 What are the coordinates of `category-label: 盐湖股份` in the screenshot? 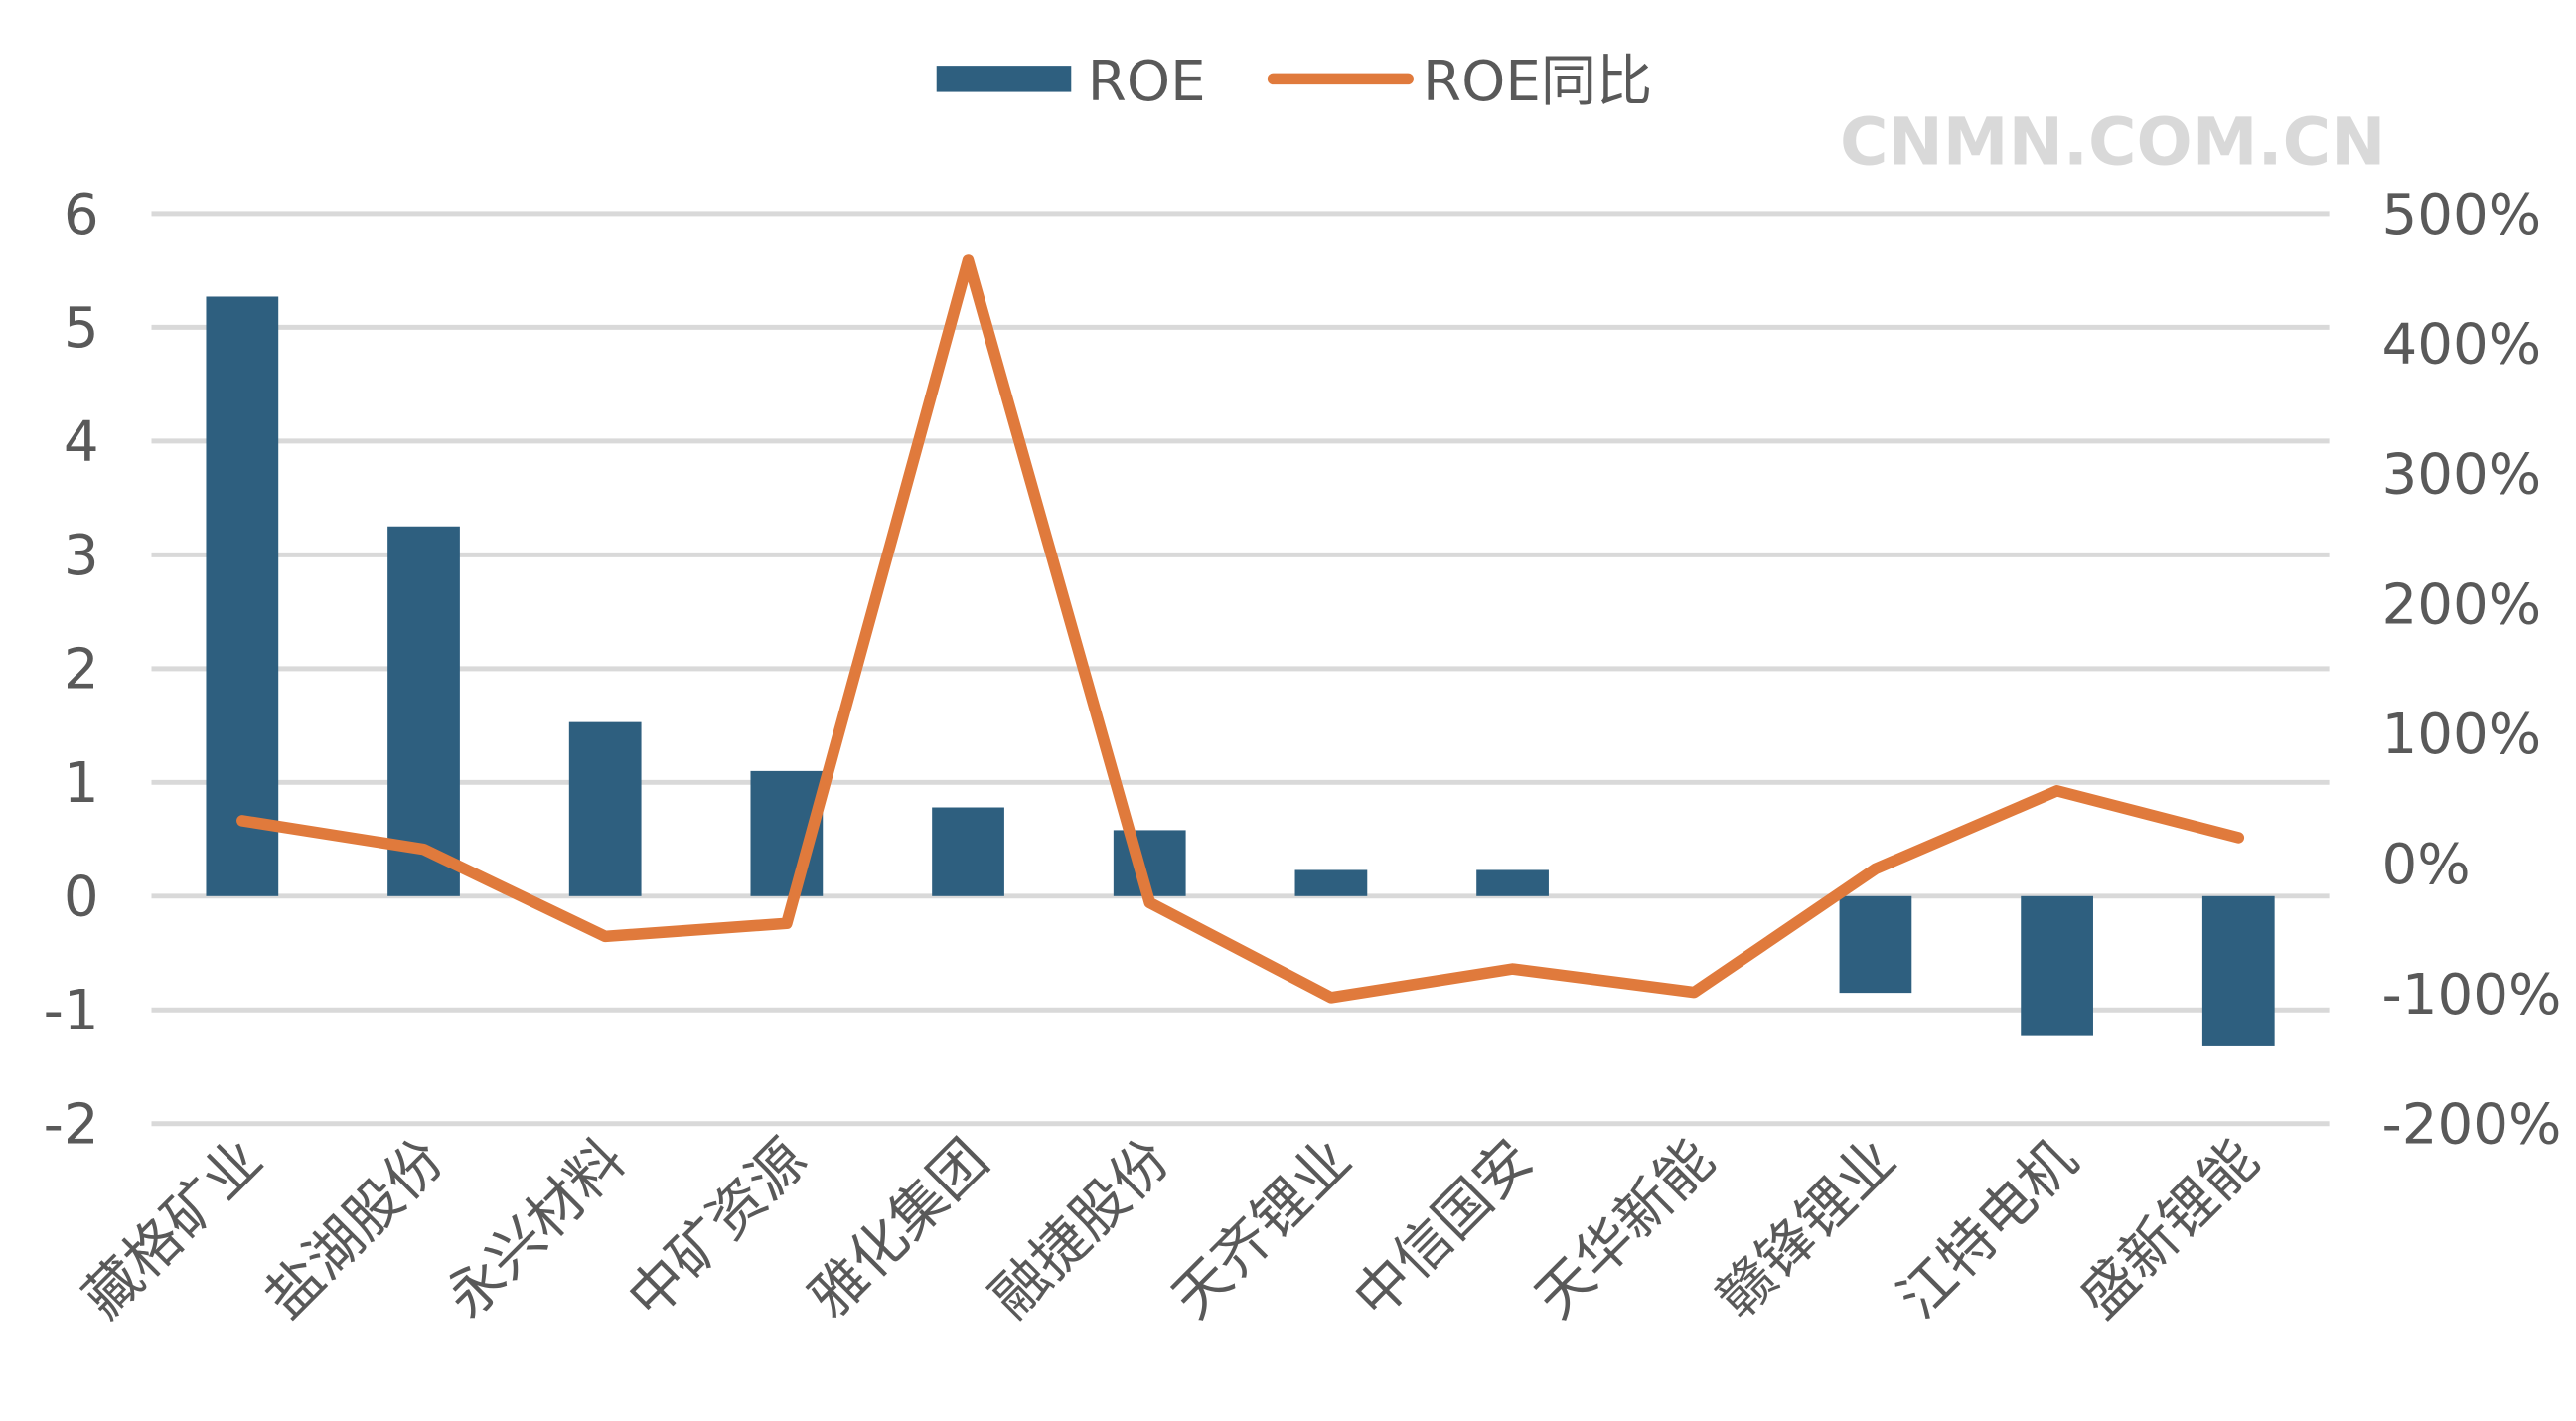 It's located at (355, 1229).